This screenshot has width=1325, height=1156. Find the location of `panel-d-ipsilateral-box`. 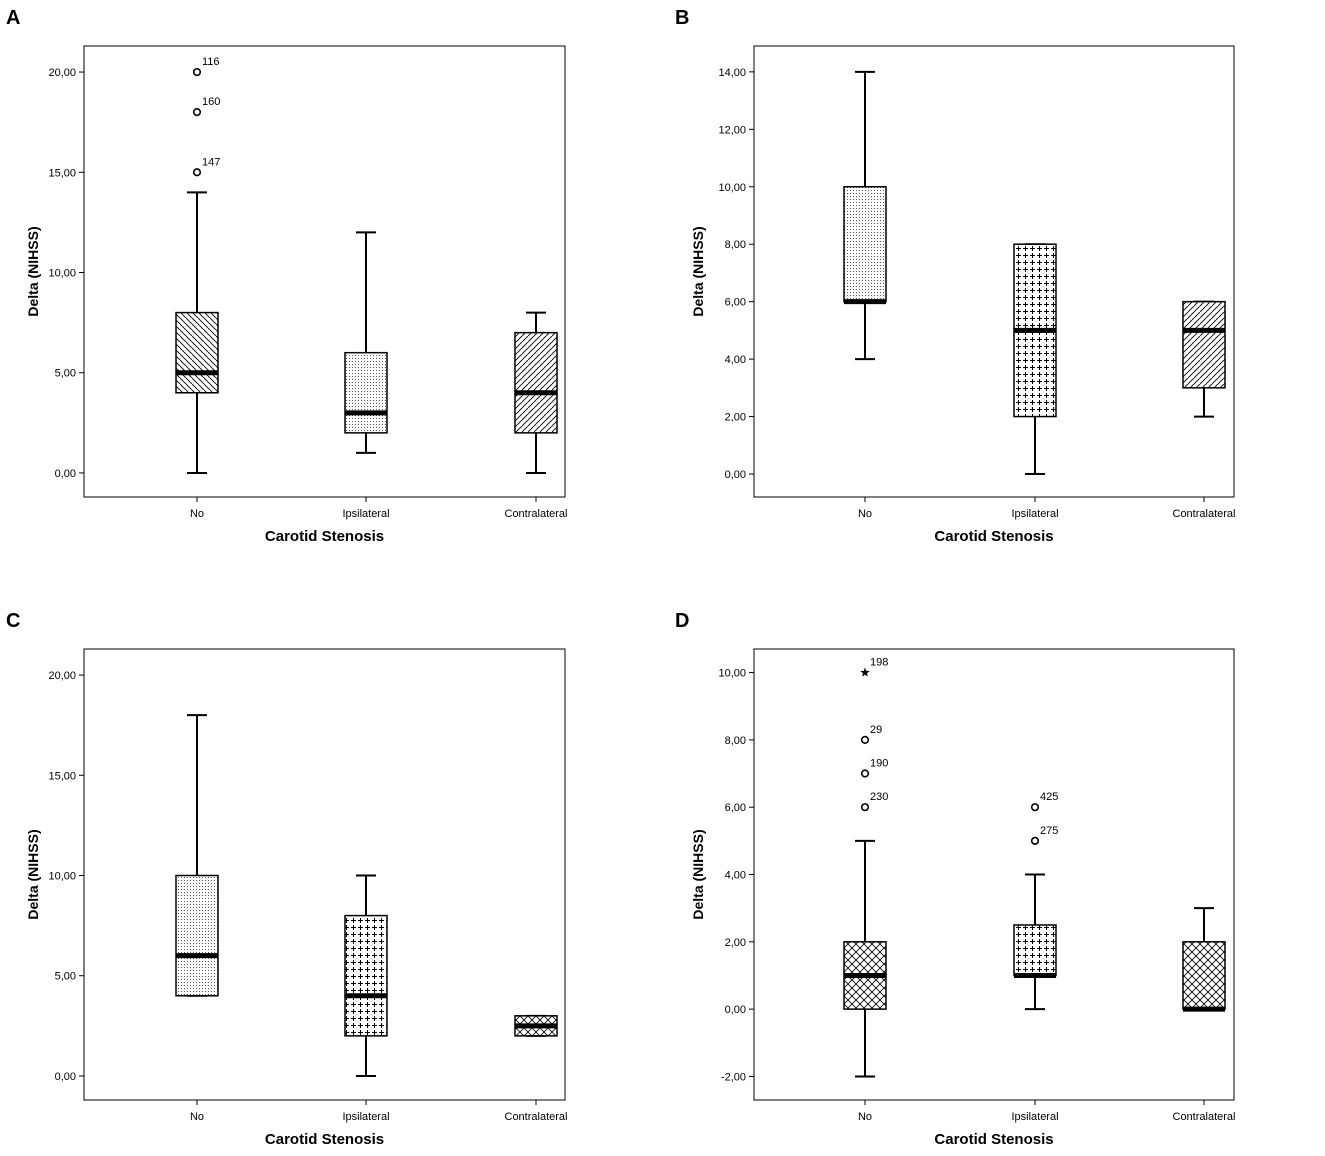

panel-d-ipsilateral-box is located at coordinates (1035, 950).